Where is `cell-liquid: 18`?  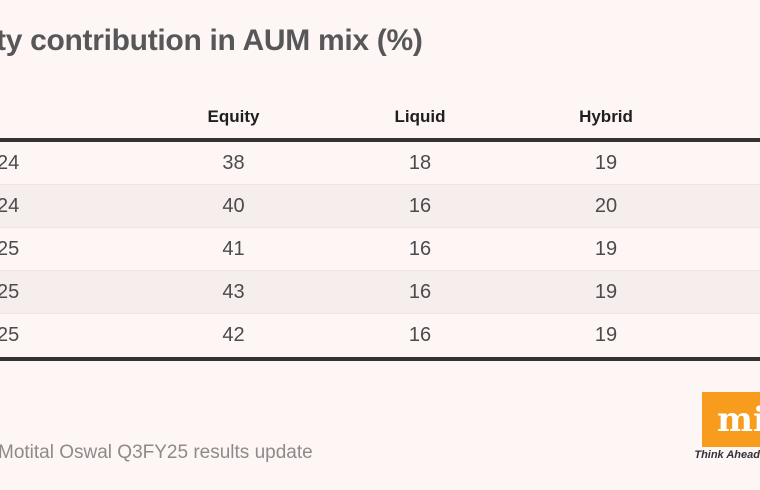
cell-liquid: 18 is located at coordinates (420, 162).